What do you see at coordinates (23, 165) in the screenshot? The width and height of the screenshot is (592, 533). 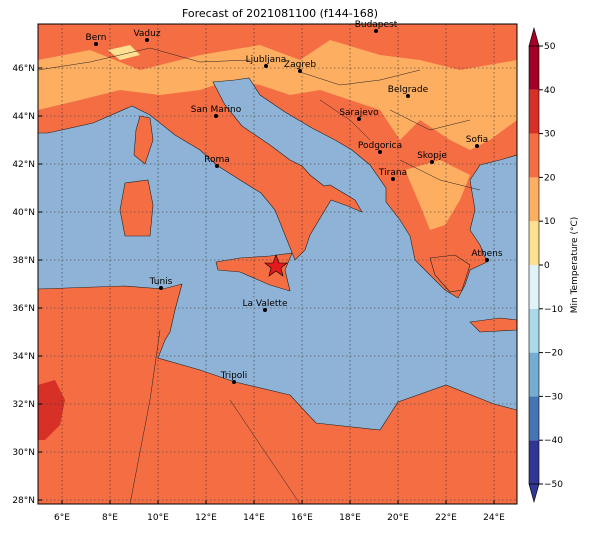 I see `y-tick-label: 42°N` at bounding box center [23, 165].